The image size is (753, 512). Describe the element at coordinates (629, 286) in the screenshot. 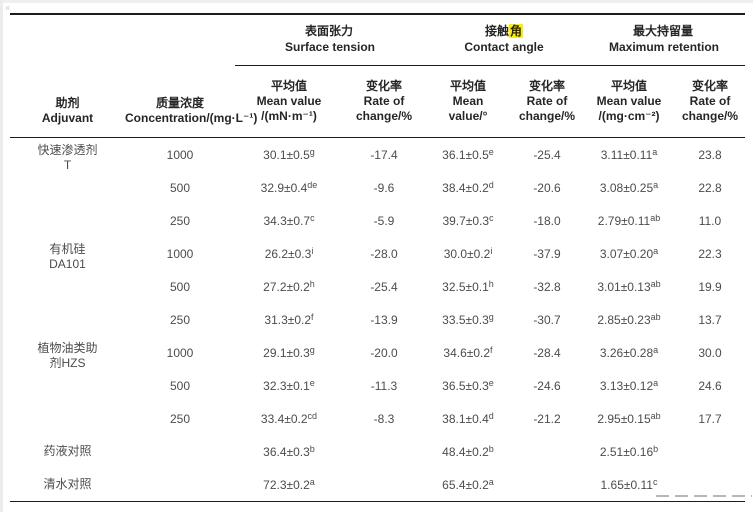

I see `max-retention-mean-cell: 3.01±0.13ab` at that location.